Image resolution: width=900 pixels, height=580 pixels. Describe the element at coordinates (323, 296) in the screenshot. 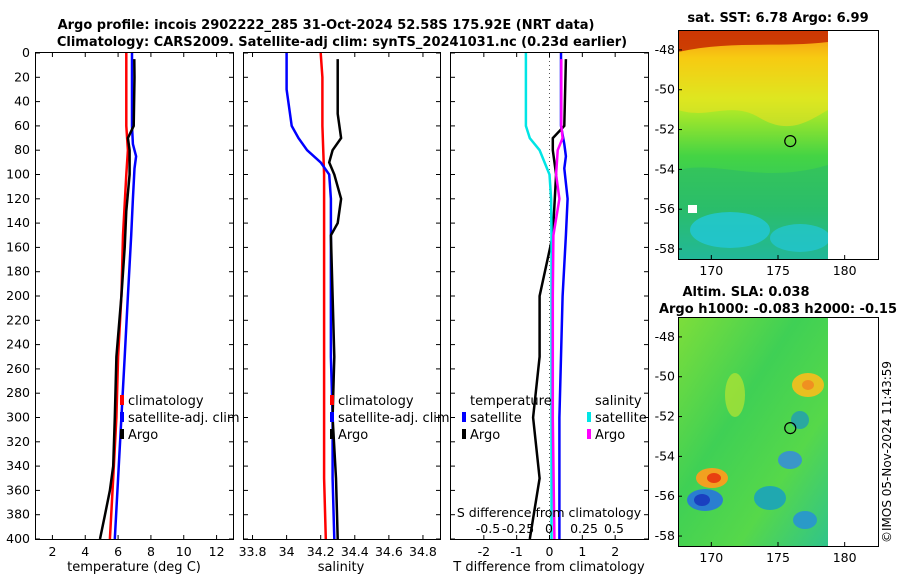

I see `salinity-climatology-line` at that location.